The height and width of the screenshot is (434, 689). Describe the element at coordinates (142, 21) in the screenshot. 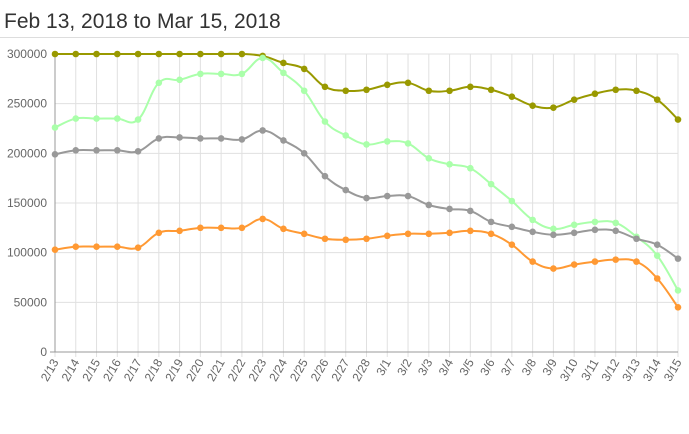

I see `chart-title: Feb 13, 2018 to Mar 15, 2018` at that location.